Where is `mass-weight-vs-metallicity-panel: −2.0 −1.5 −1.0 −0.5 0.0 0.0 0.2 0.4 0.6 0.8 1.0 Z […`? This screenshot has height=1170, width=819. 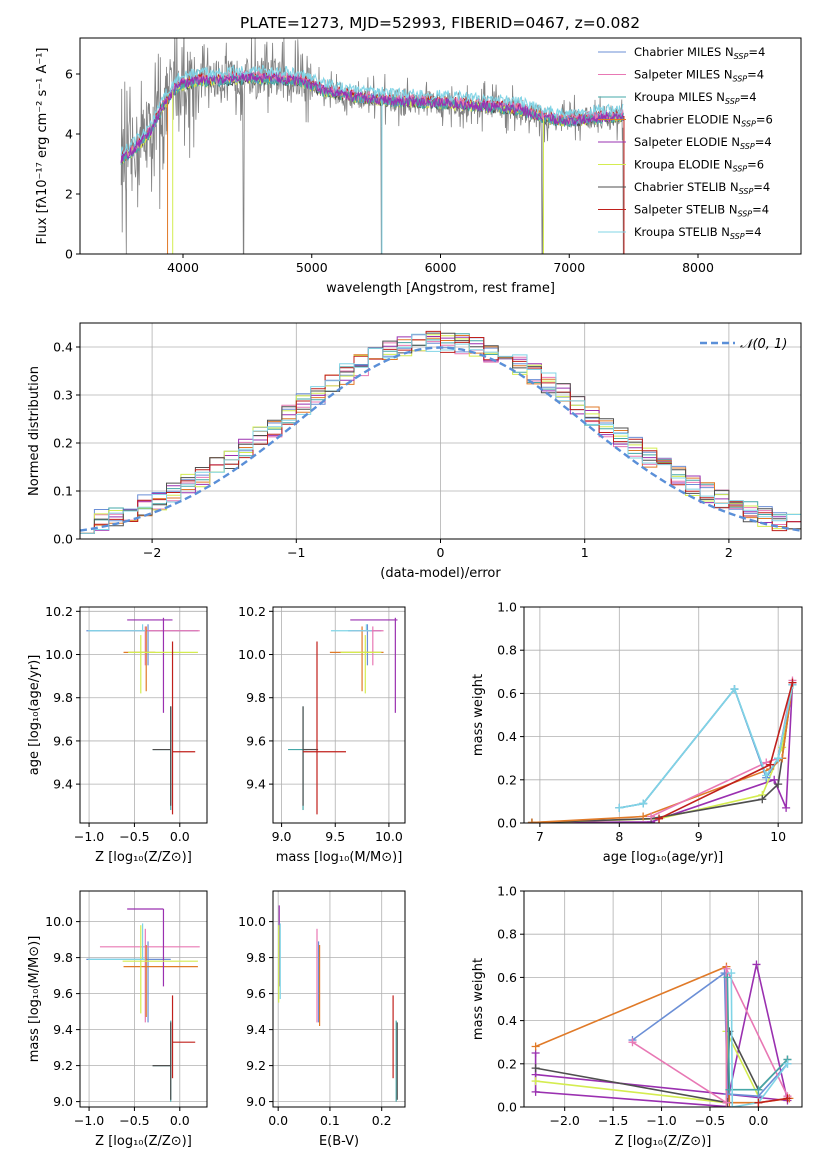 mass-weight-vs-metallicity-panel: −2.0 −1.5 −1.0 −0.5 0.0 0.0 0.2 0.4 0.6 0.8 1.0 Z [… is located at coordinates (637, 1016).